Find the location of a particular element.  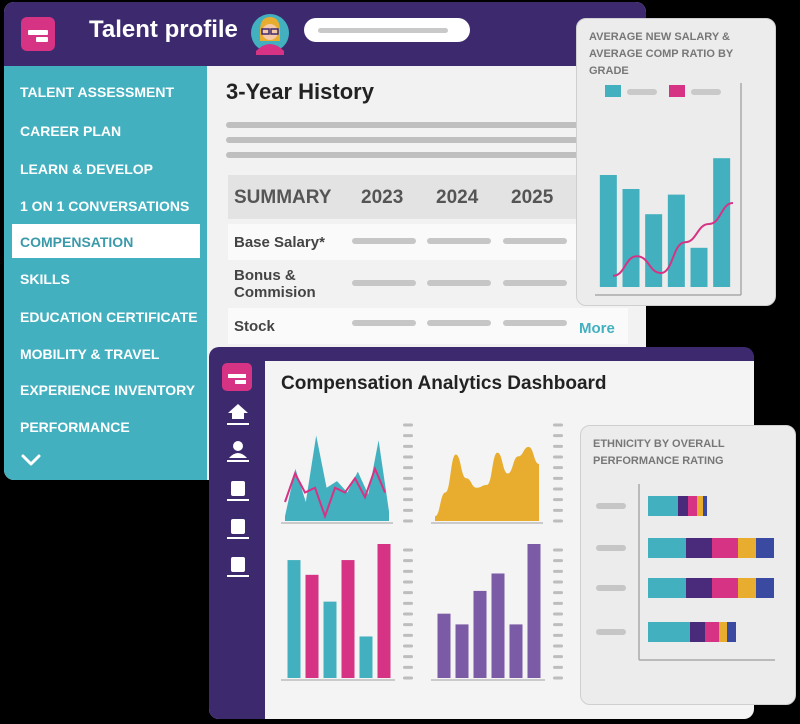

home-icon is located at coordinates (238, 413).